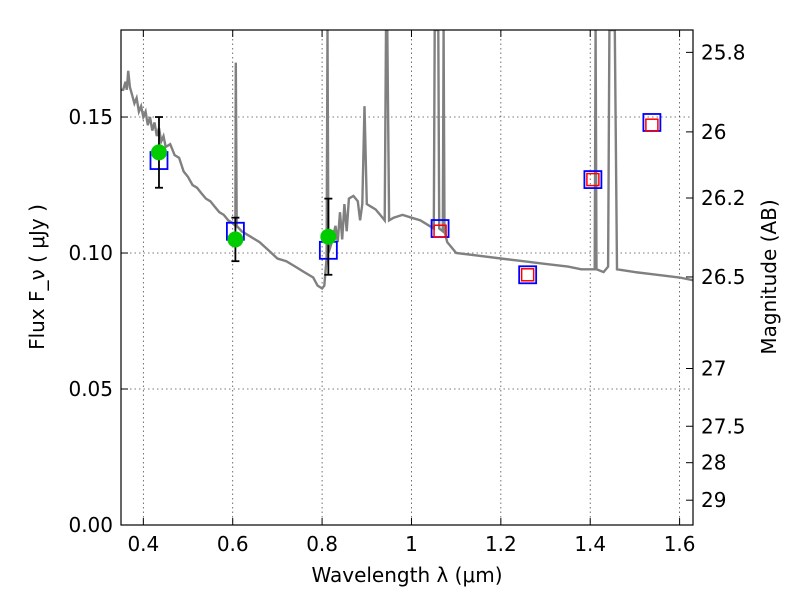 This screenshot has width=800, height=600. Describe the element at coordinates (723, 277) in the screenshot. I see `y2-tick-label: 26.5` at that location.